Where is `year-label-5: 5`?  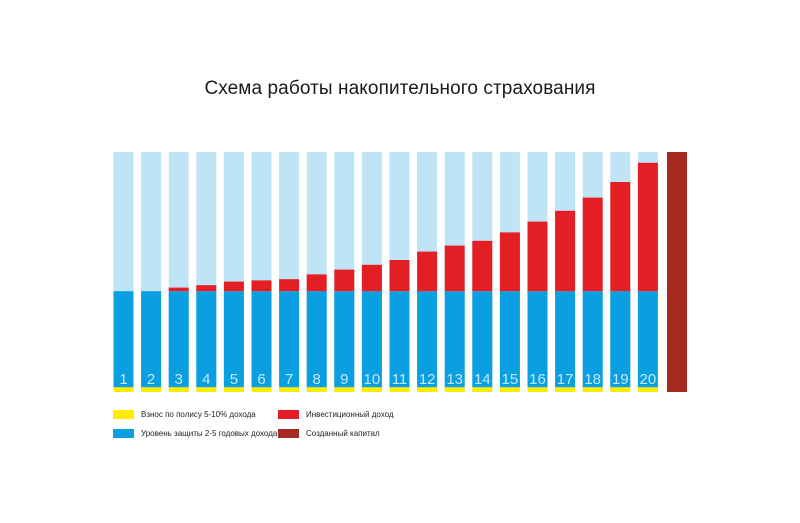
year-label-5: 5 is located at coordinates (234, 379).